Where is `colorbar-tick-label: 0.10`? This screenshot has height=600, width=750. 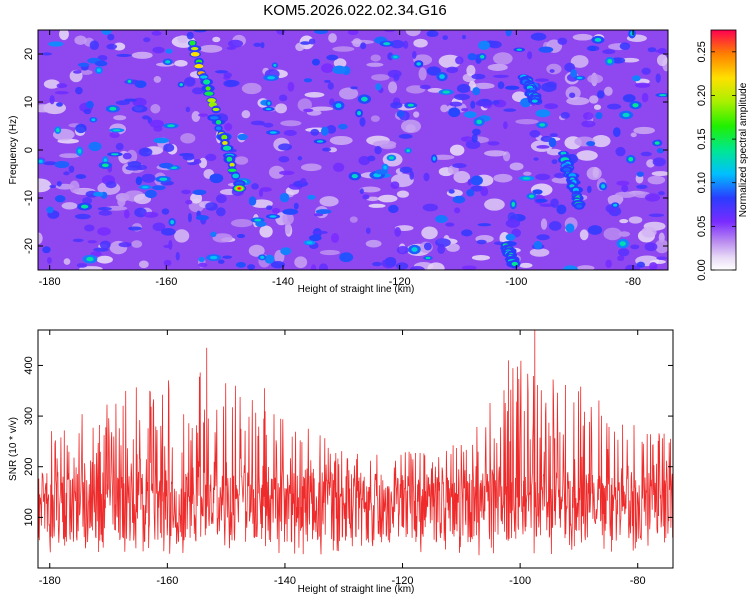 colorbar-tick-label: 0.10 is located at coordinates (702, 182).